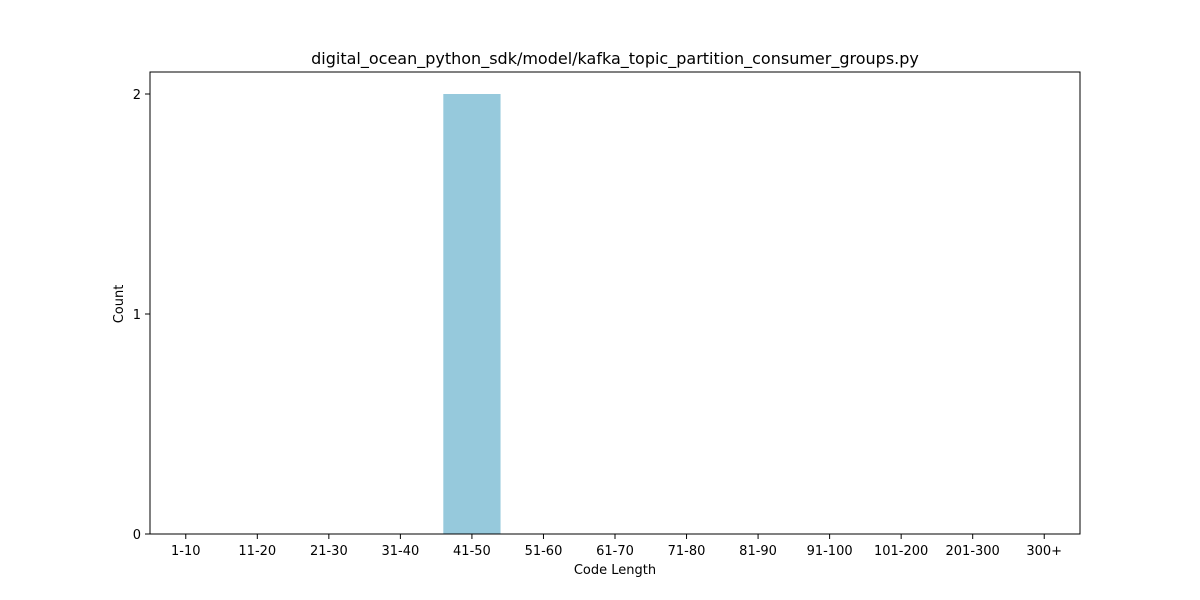 This screenshot has height=600, width=1200. I want to click on y-tick-label: 0, so click(137, 535).